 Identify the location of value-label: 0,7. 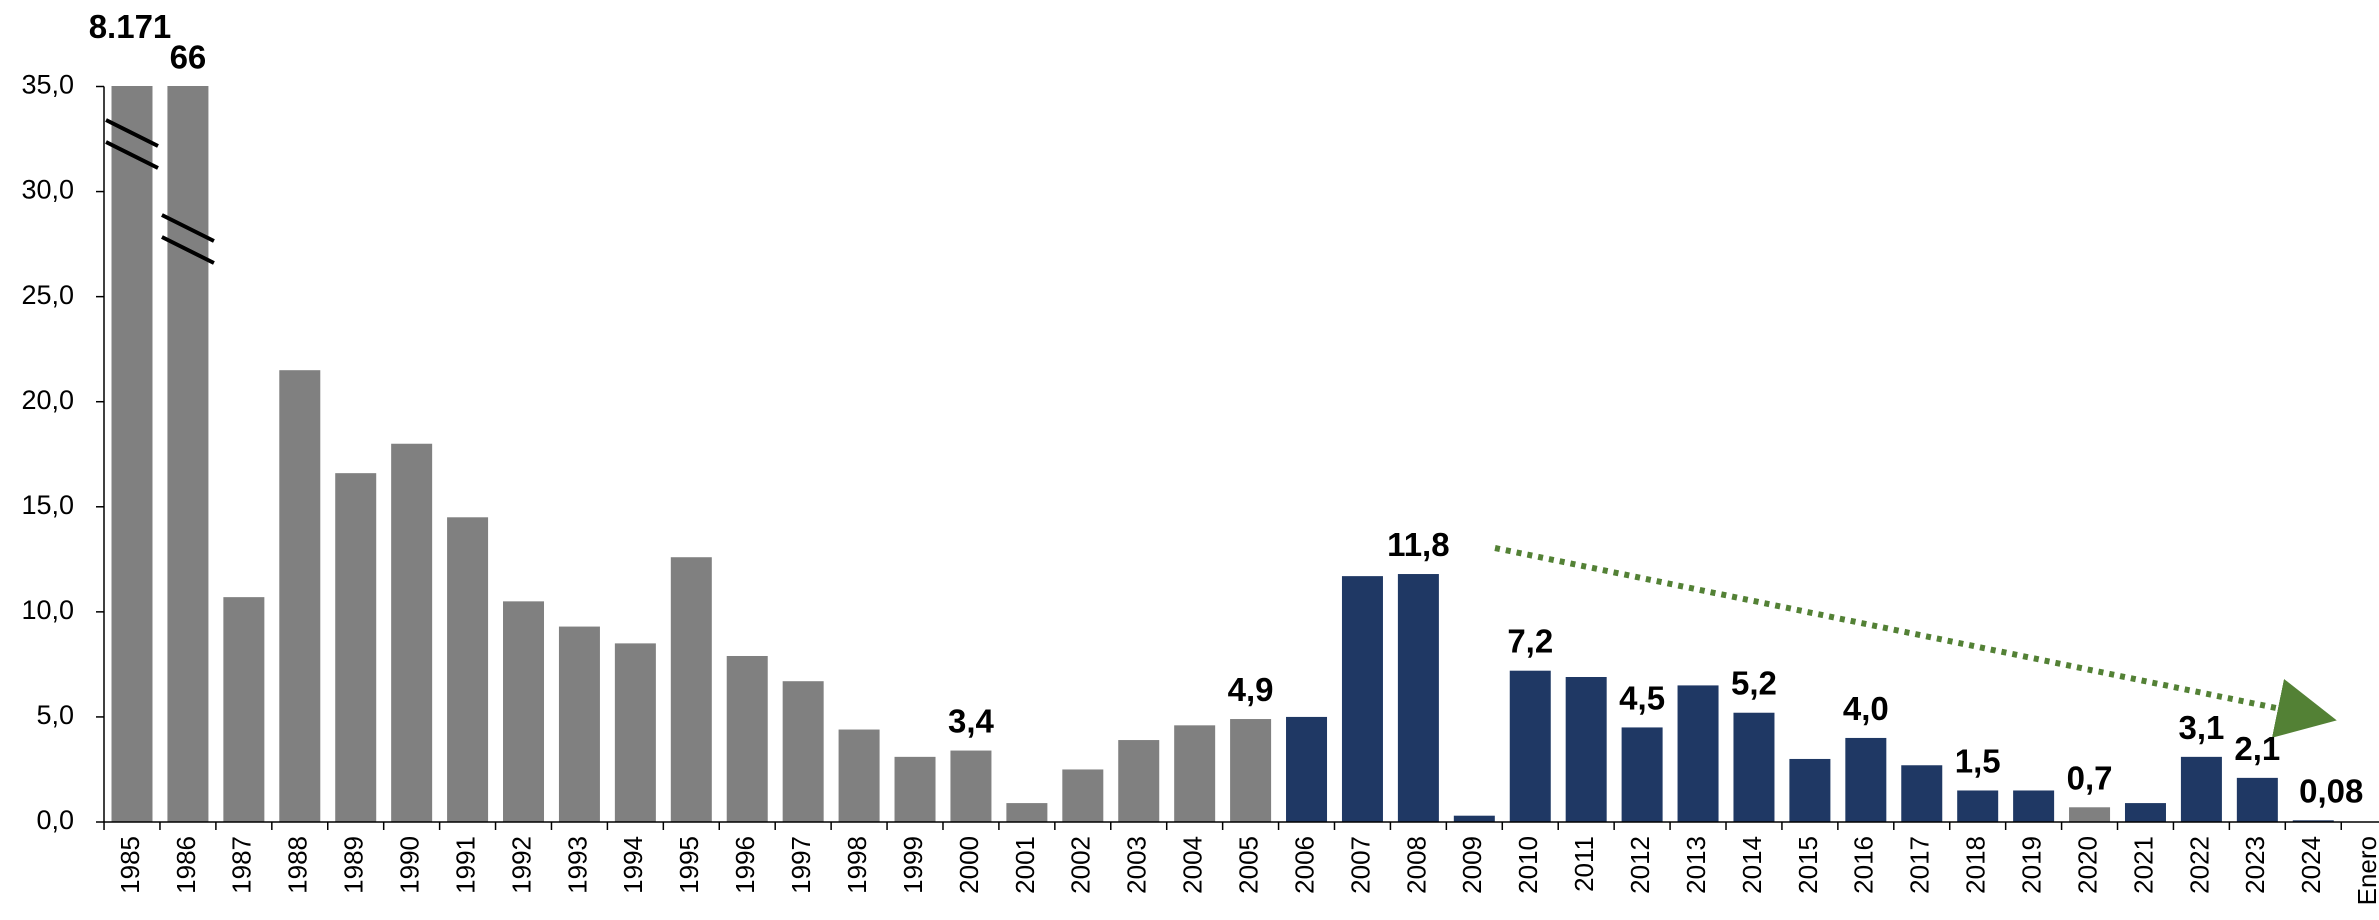
(2090, 777).